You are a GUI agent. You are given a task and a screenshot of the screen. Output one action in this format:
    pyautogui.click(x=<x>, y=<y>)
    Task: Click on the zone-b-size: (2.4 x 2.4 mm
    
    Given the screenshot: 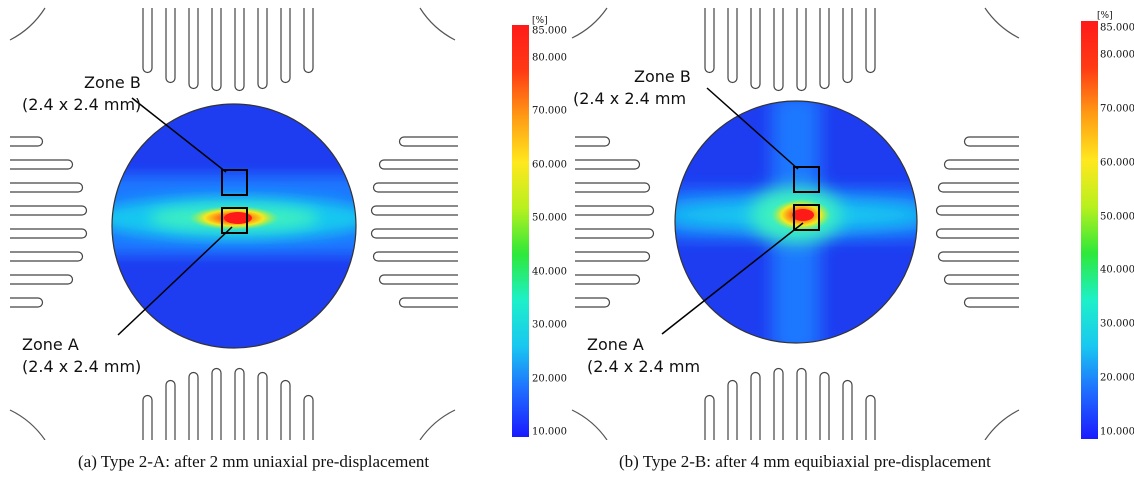 What is the action you would take?
    pyautogui.click(x=630, y=98)
    